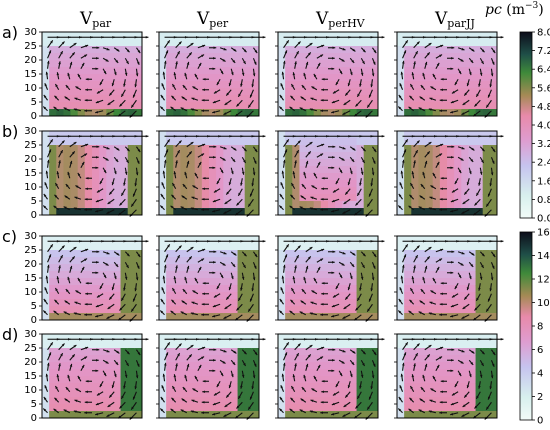 The width and height of the screenshot is (550, 430). I want to click on y-tick-label: 30, so click(30, 32).